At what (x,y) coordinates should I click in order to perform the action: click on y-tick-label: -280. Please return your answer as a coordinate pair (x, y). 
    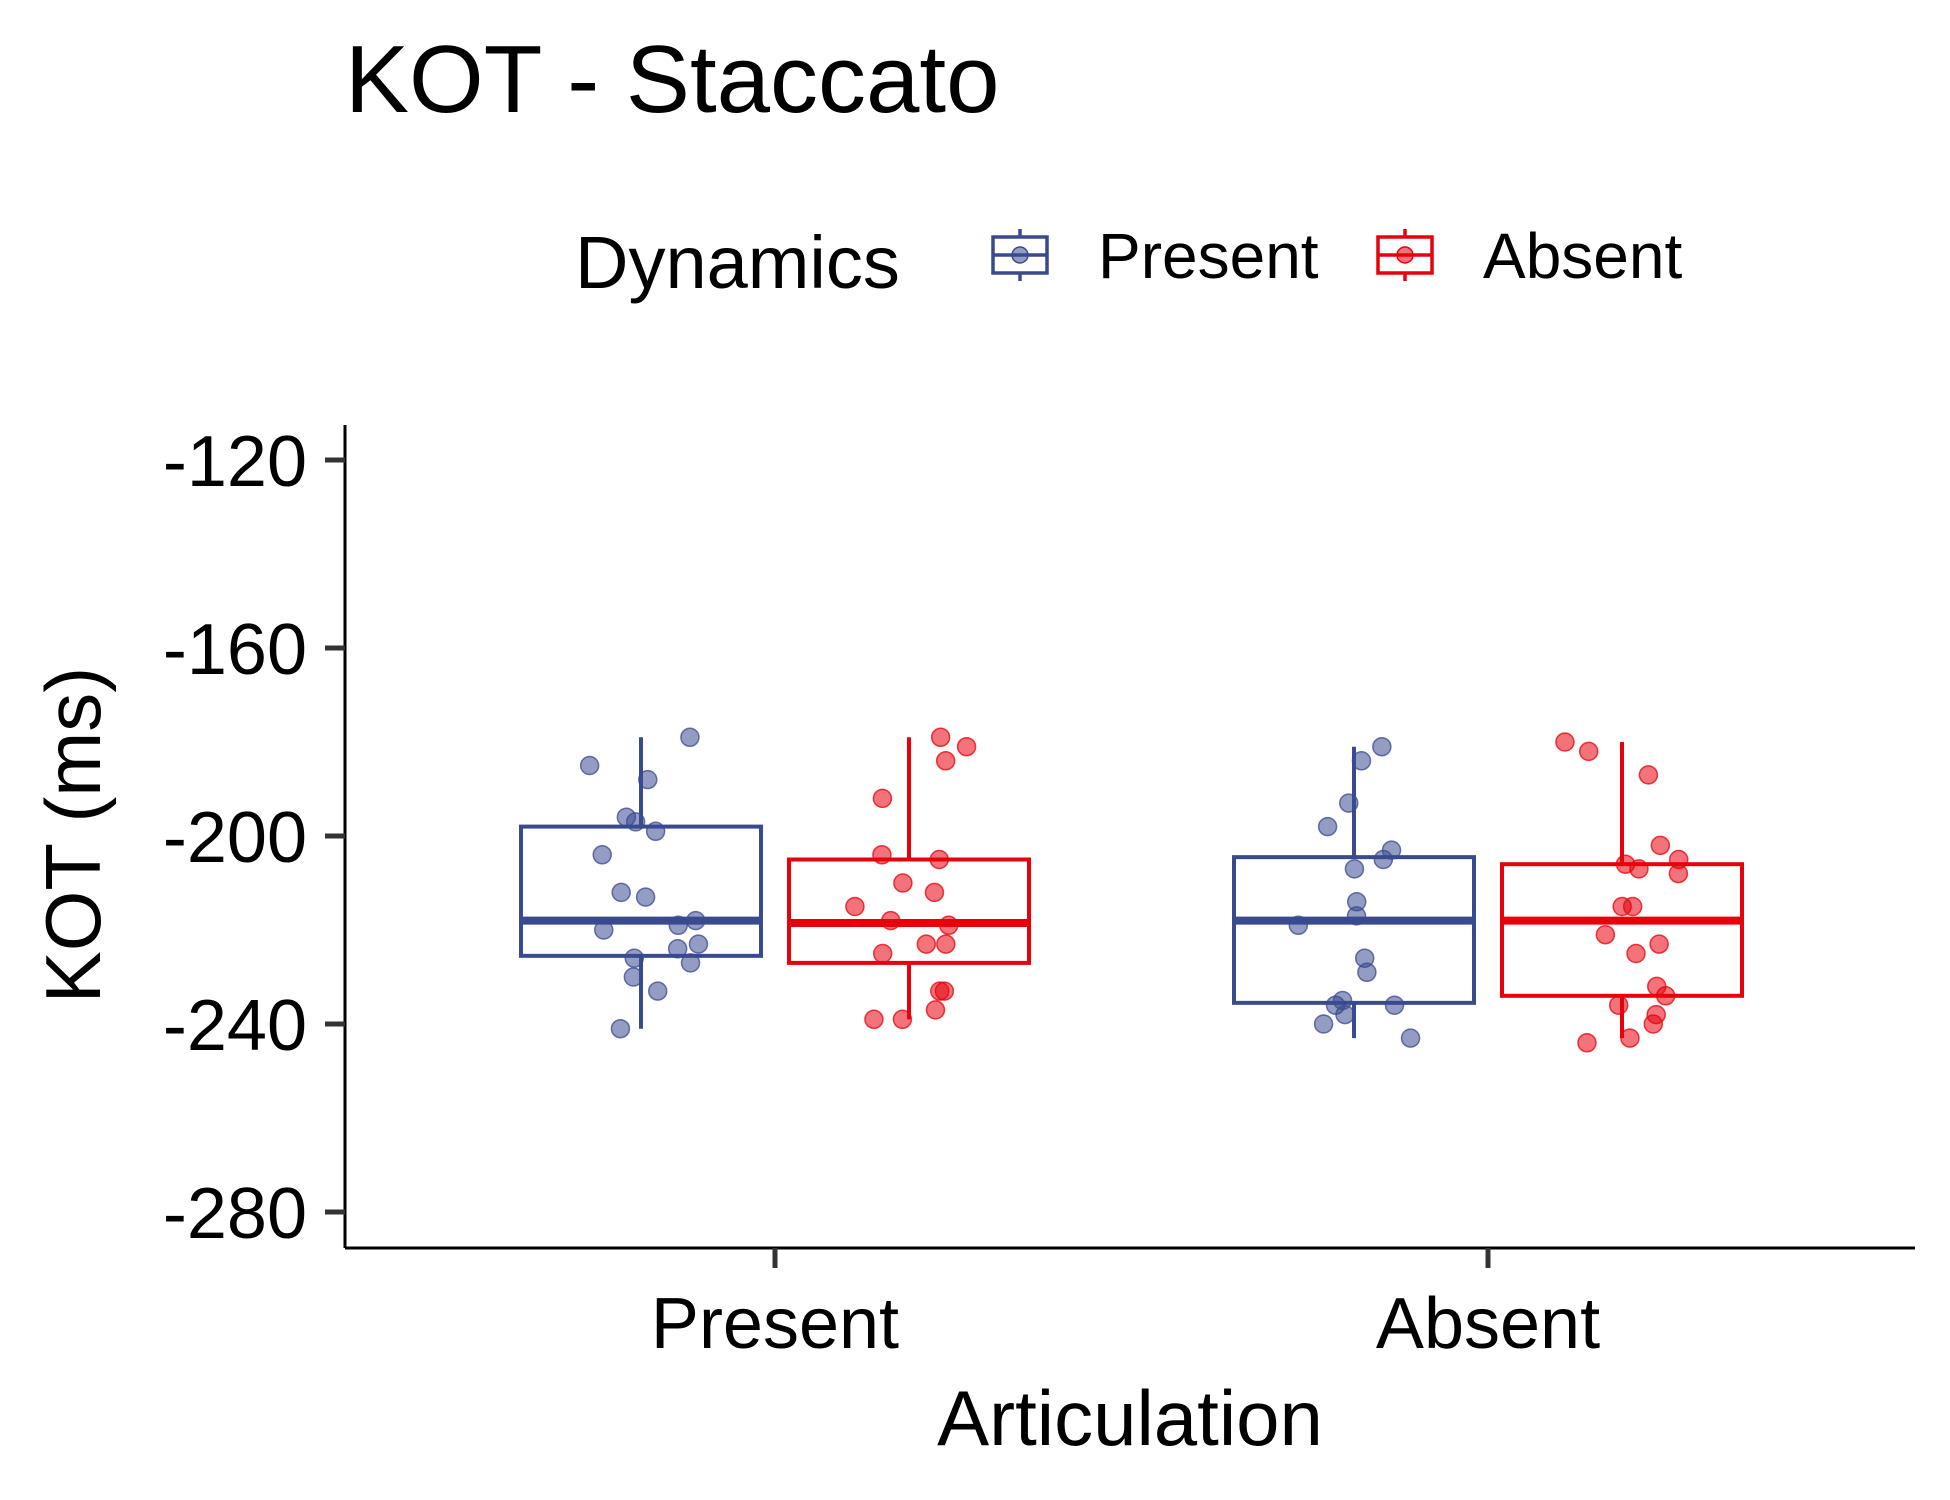
    Looking at the image, I should click on (235, 1214).